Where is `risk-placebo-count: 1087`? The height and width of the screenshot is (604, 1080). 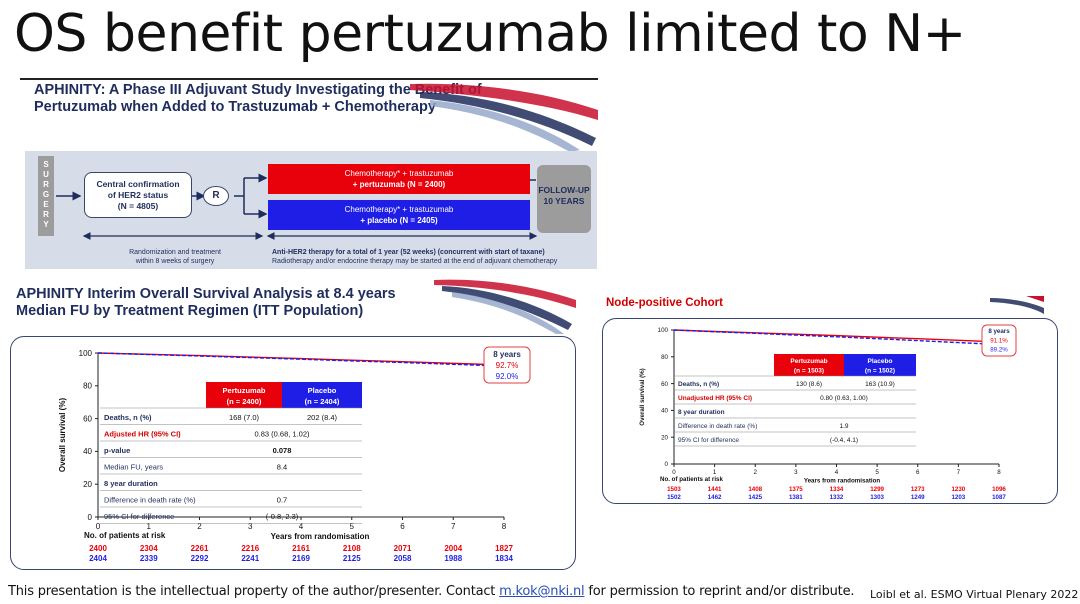 risk-placebo-count: 1087 is located at coordinates (999, 497).